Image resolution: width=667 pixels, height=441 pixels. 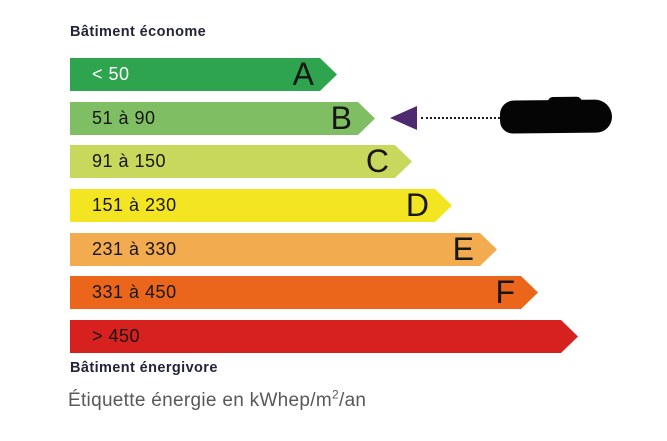 What do you see at coordinates (134, 292) in the screenshot?
I see `range-label: 331 à 450` at bounding box center [134, 292].